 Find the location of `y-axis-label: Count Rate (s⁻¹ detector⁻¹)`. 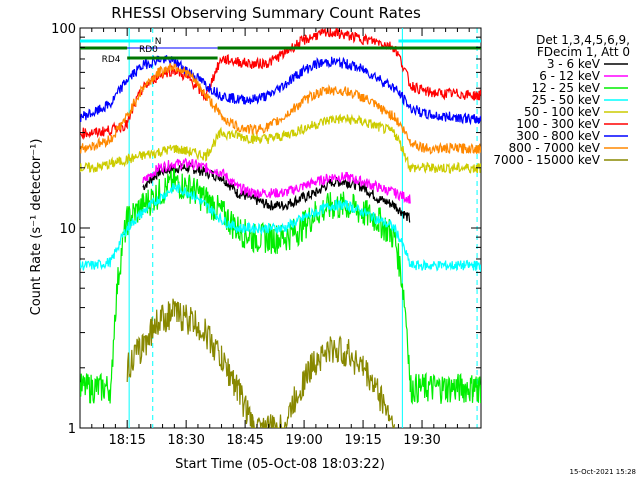

y-axis-label: Count Rate (s⁻¹ detector⁻¹) is located at coordinates (36, 227).